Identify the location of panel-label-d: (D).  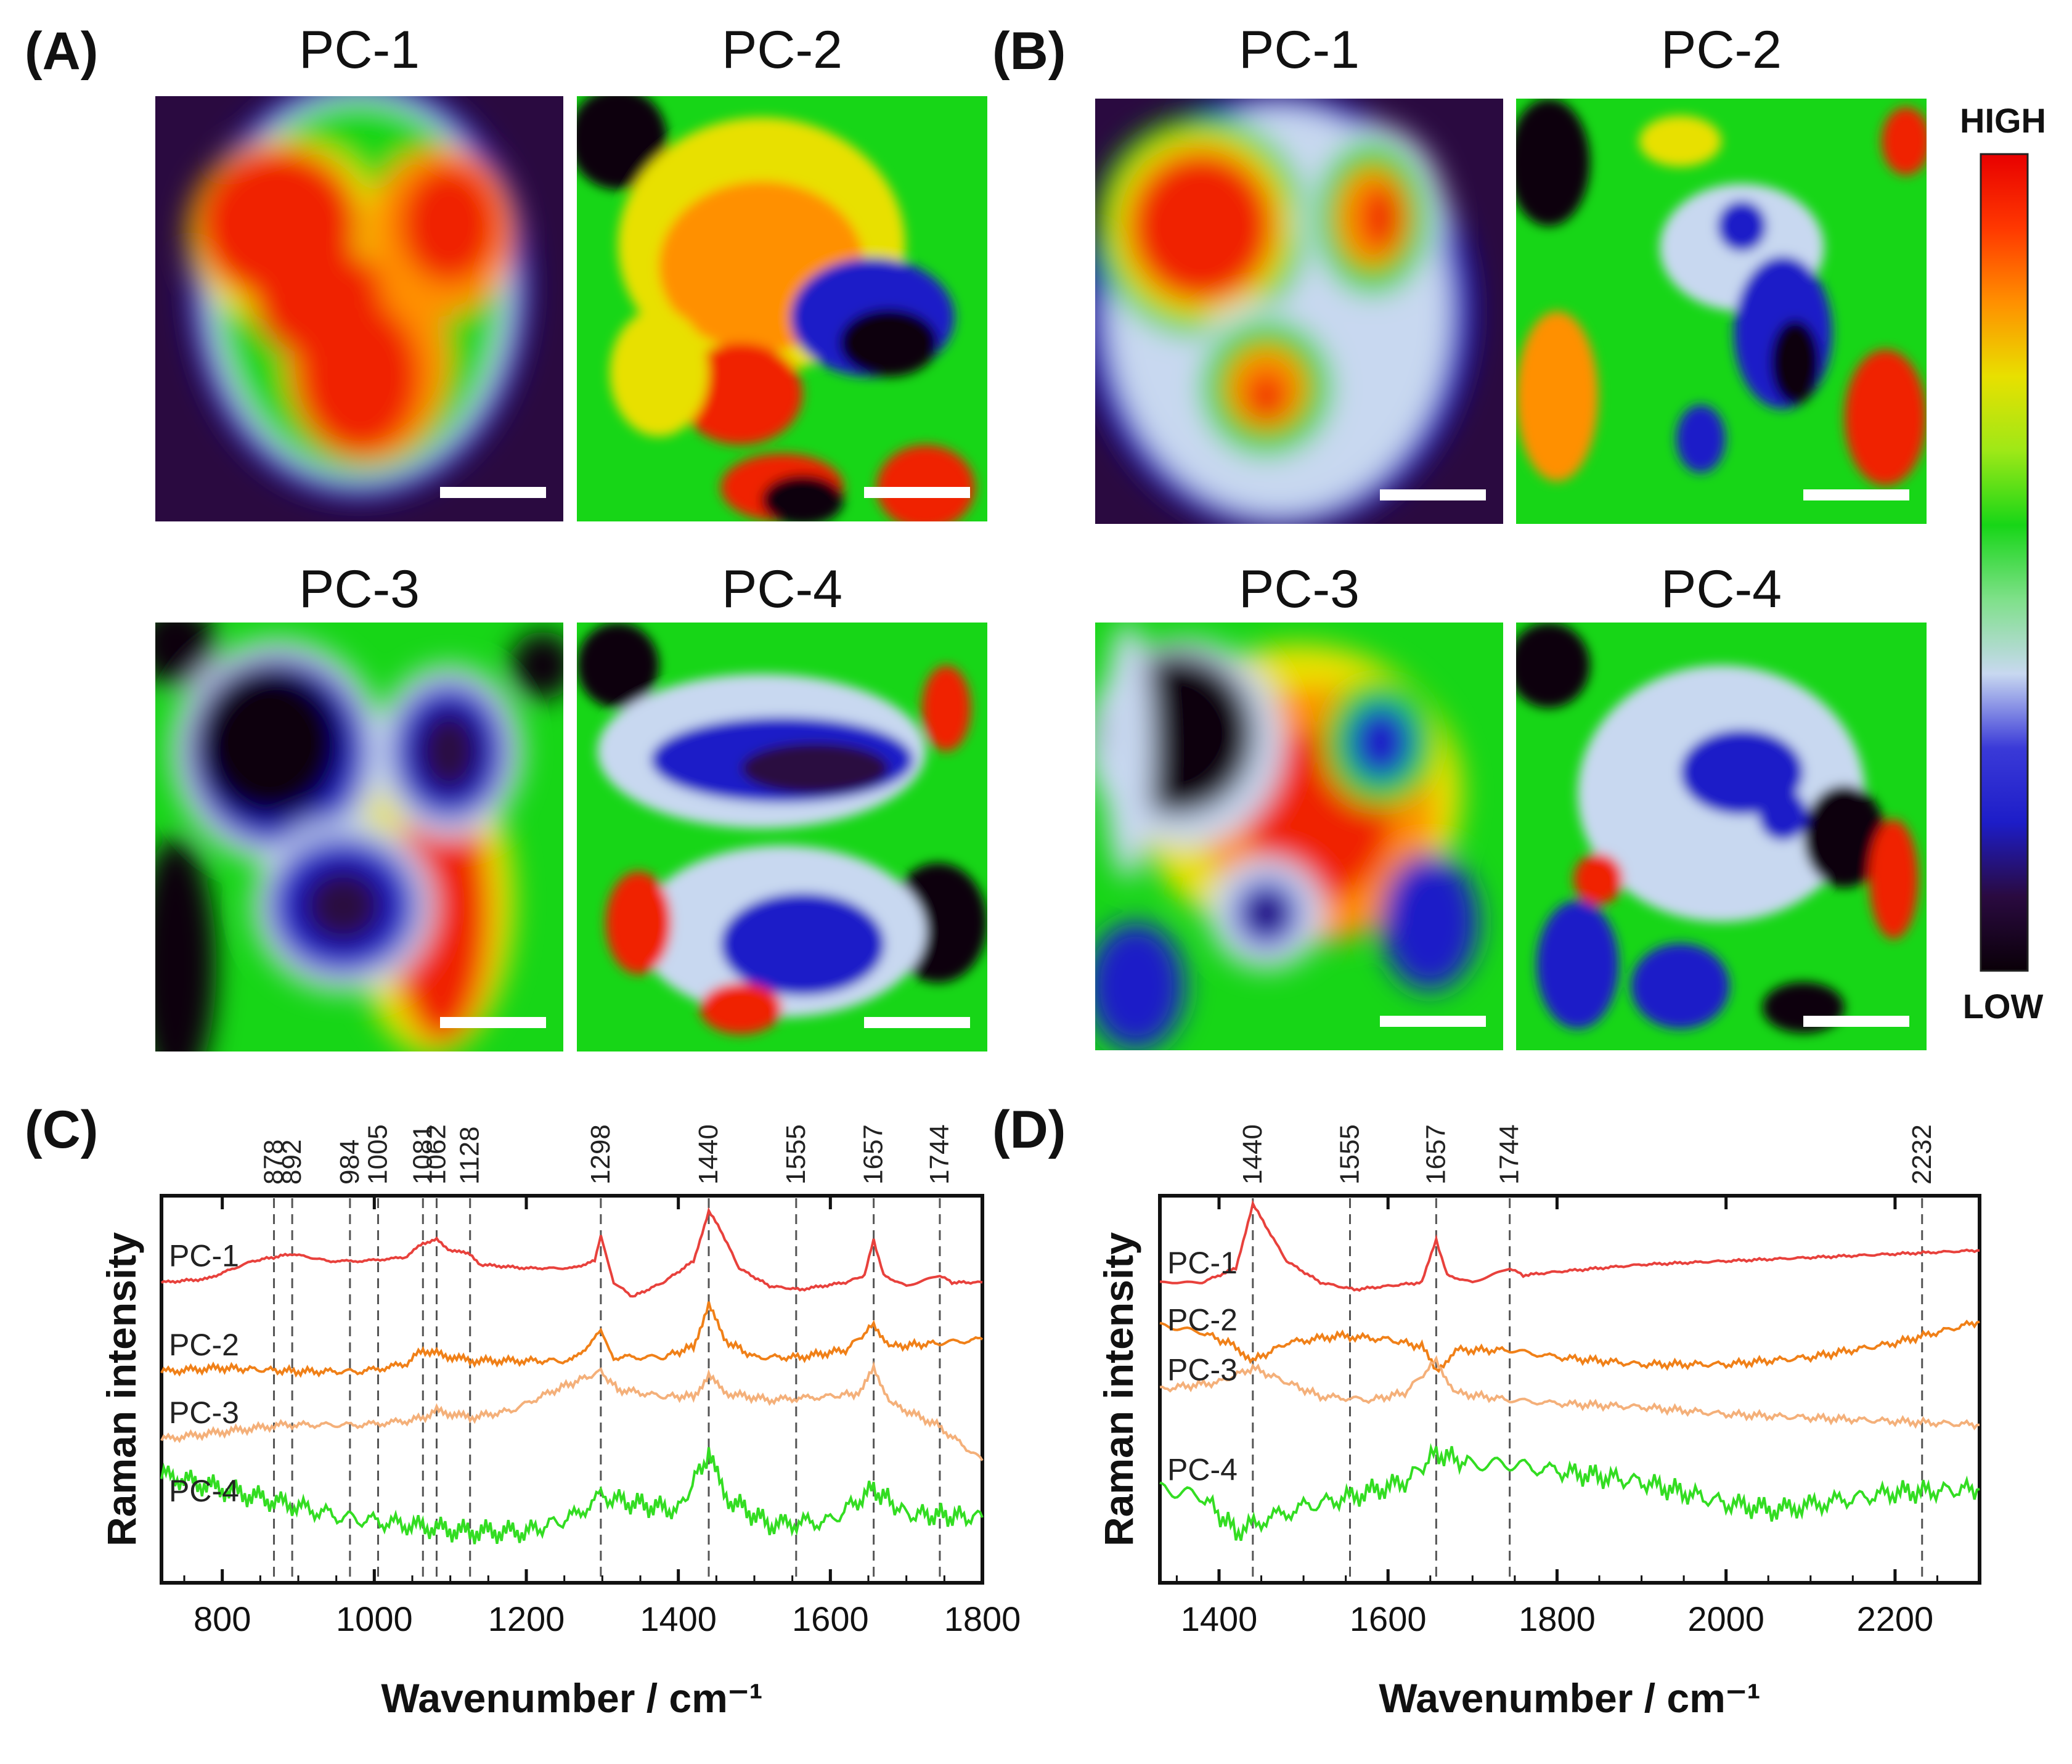
(1029, 1129).